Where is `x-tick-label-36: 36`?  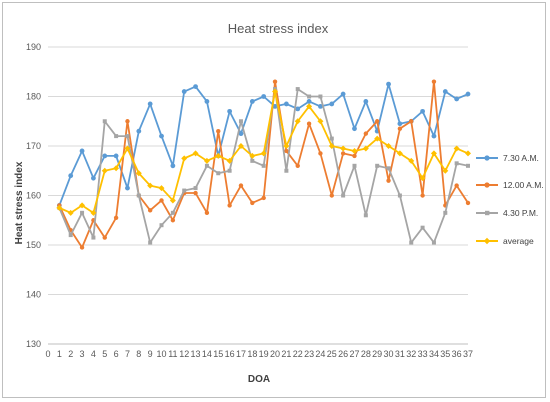 x-tick-label-36: 36 is located at coordinates (457, 354).